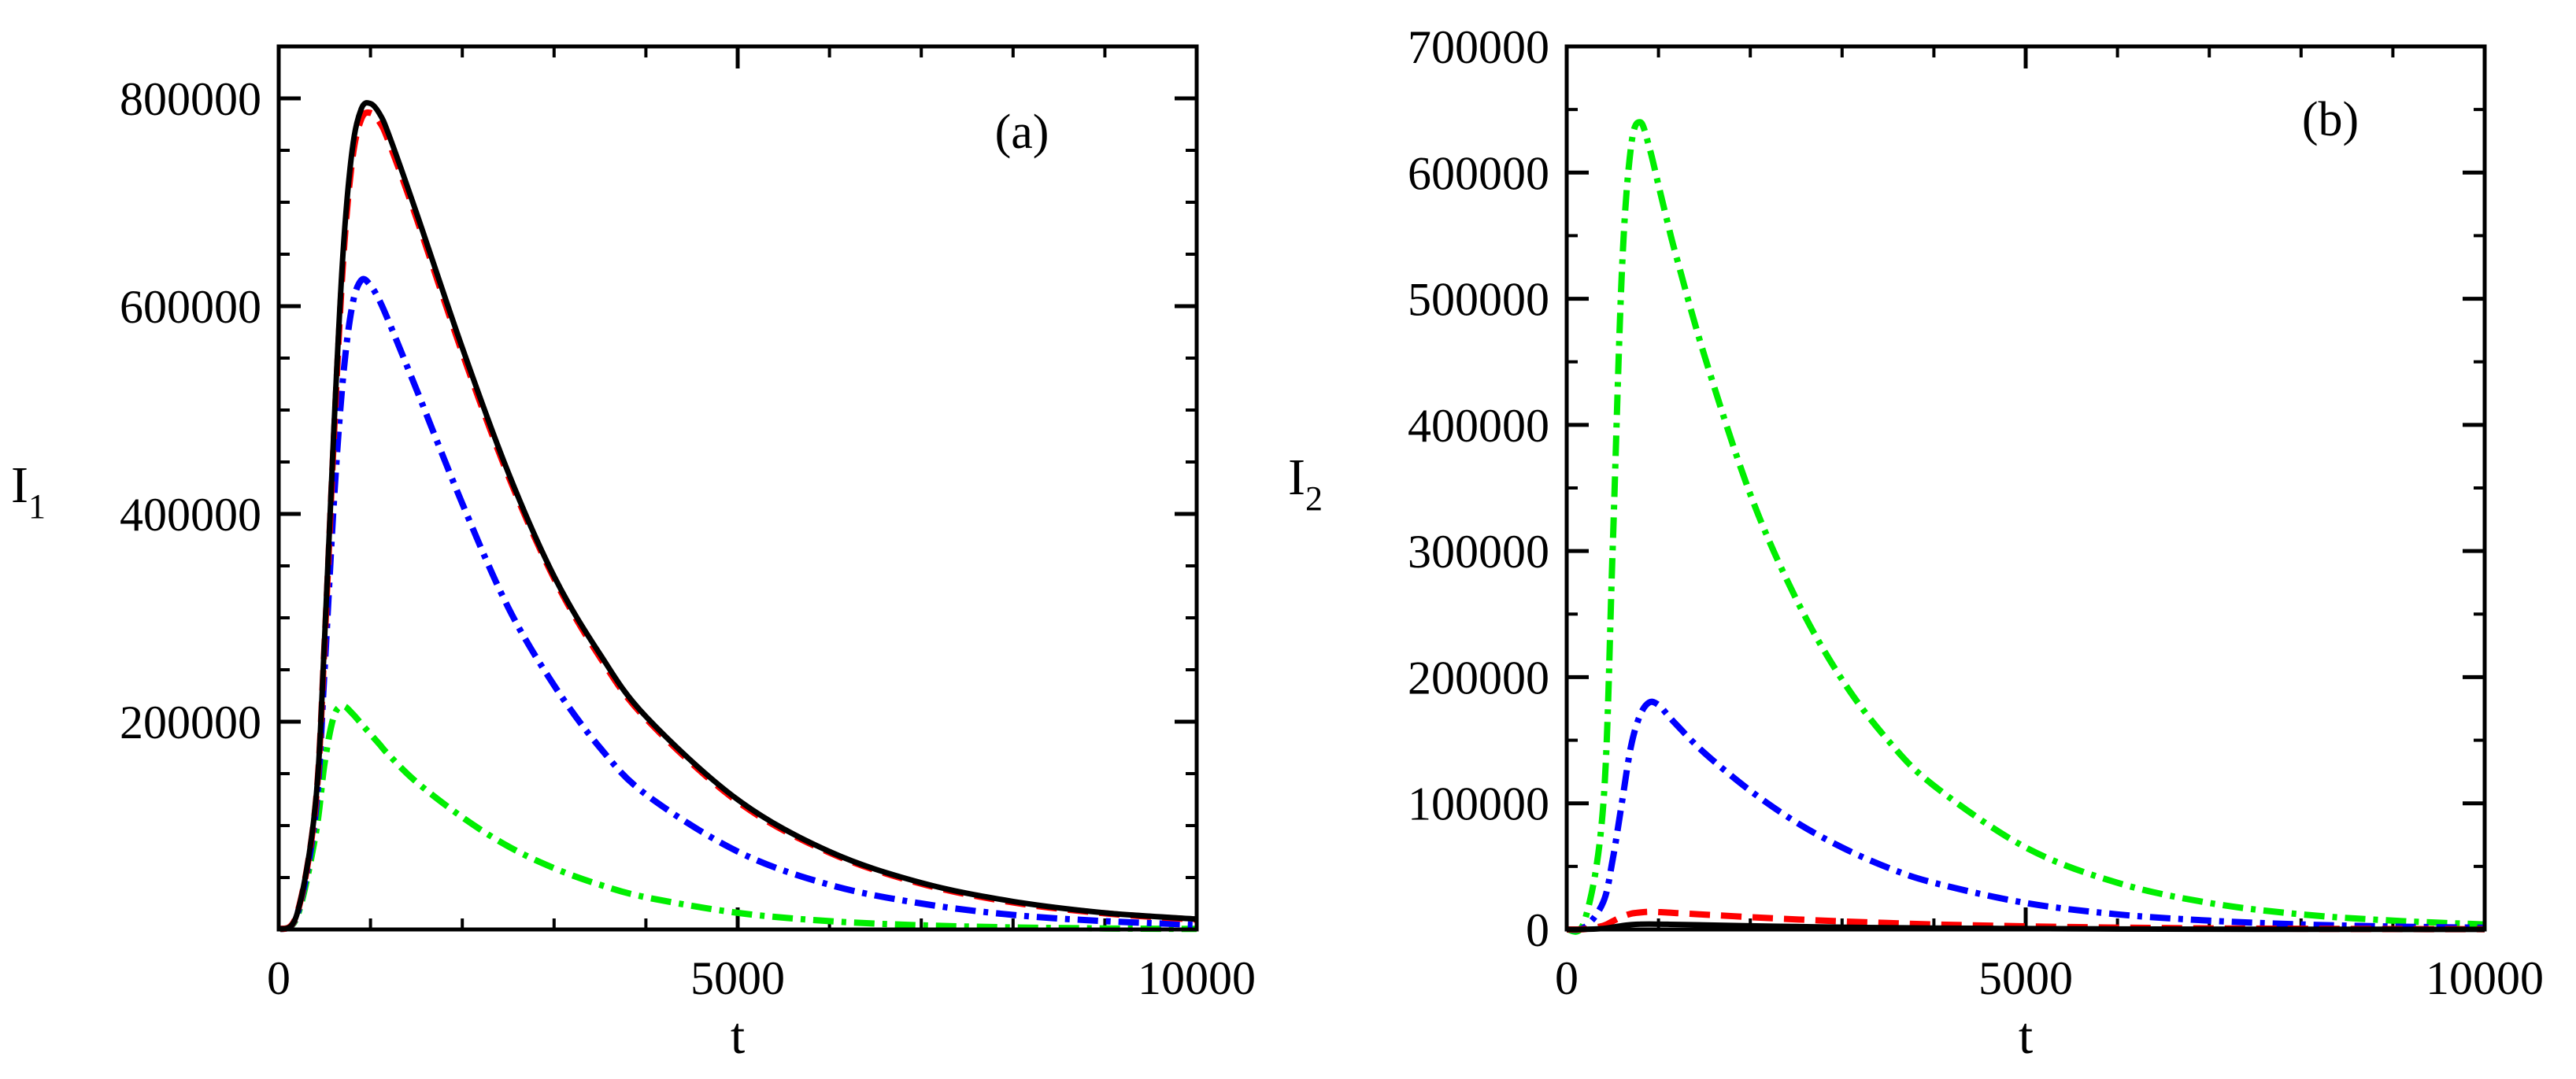 The height and width of the screenshot is (1079, 2576). Describe the element at coordinates (190, 99) in the screenshot. I see `y-tick-label: 800000` at that location.